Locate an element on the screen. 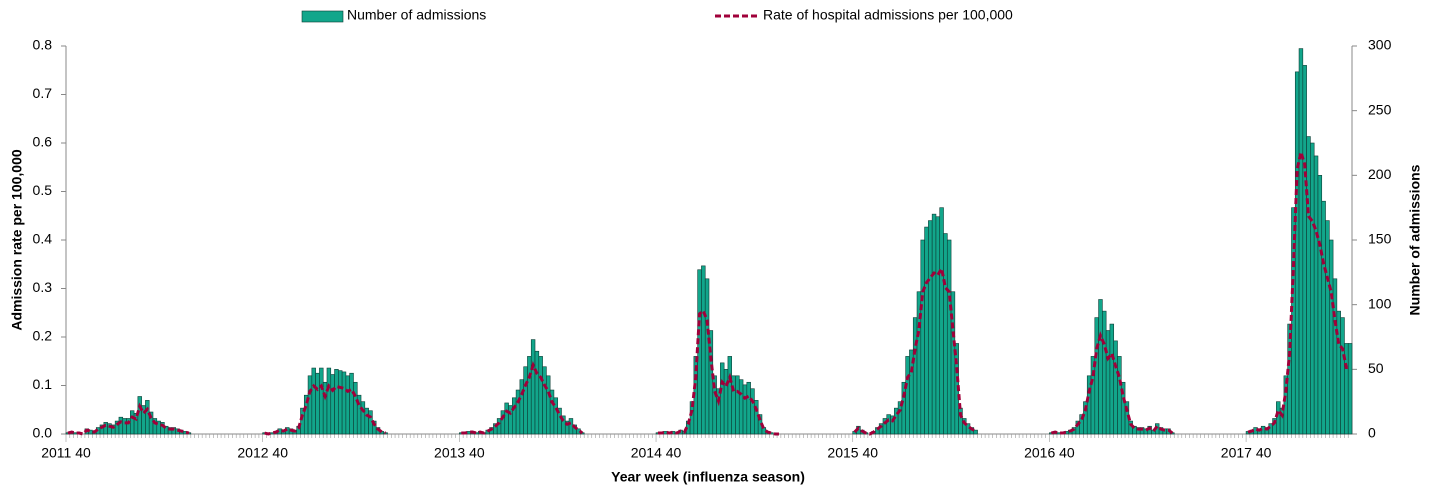 The image size is (1435, 490). y2-tick-label: 50 is located at coordinates (1376, 368).